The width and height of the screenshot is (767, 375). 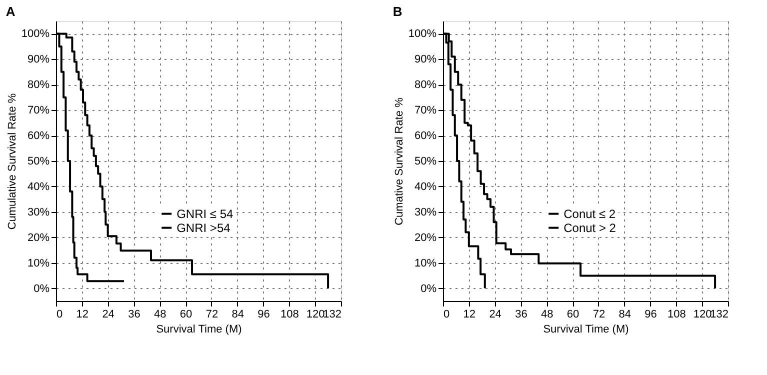 What do you see at coordinates (205, 213) in the screenshot?
I see `legend-label: GNRI ≤ 54` at bounding box center [205, 213].